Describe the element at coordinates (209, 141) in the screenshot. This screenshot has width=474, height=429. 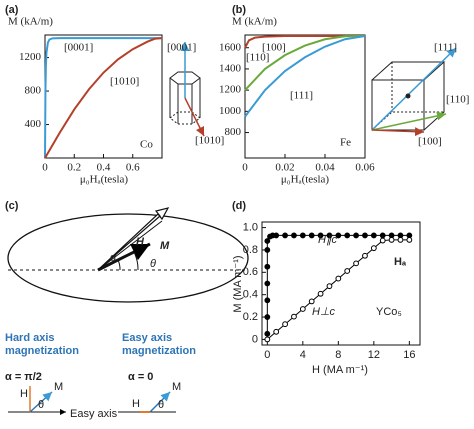
I see `inset-label: [1010]` at that location.